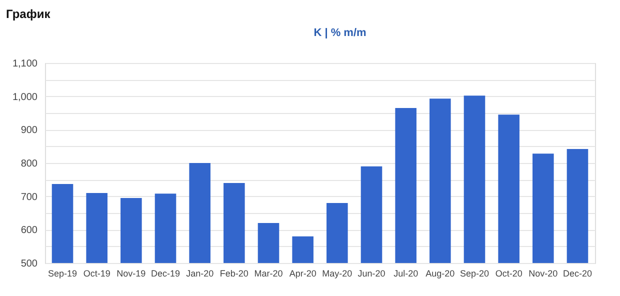  I want to click on x-tick-label: Aug-20, so click(440, 273).